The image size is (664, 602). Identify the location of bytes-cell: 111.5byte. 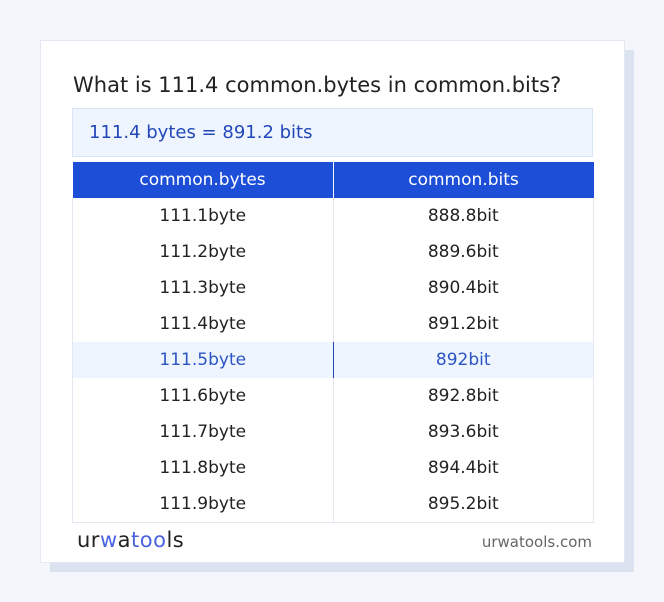
(203, 360).